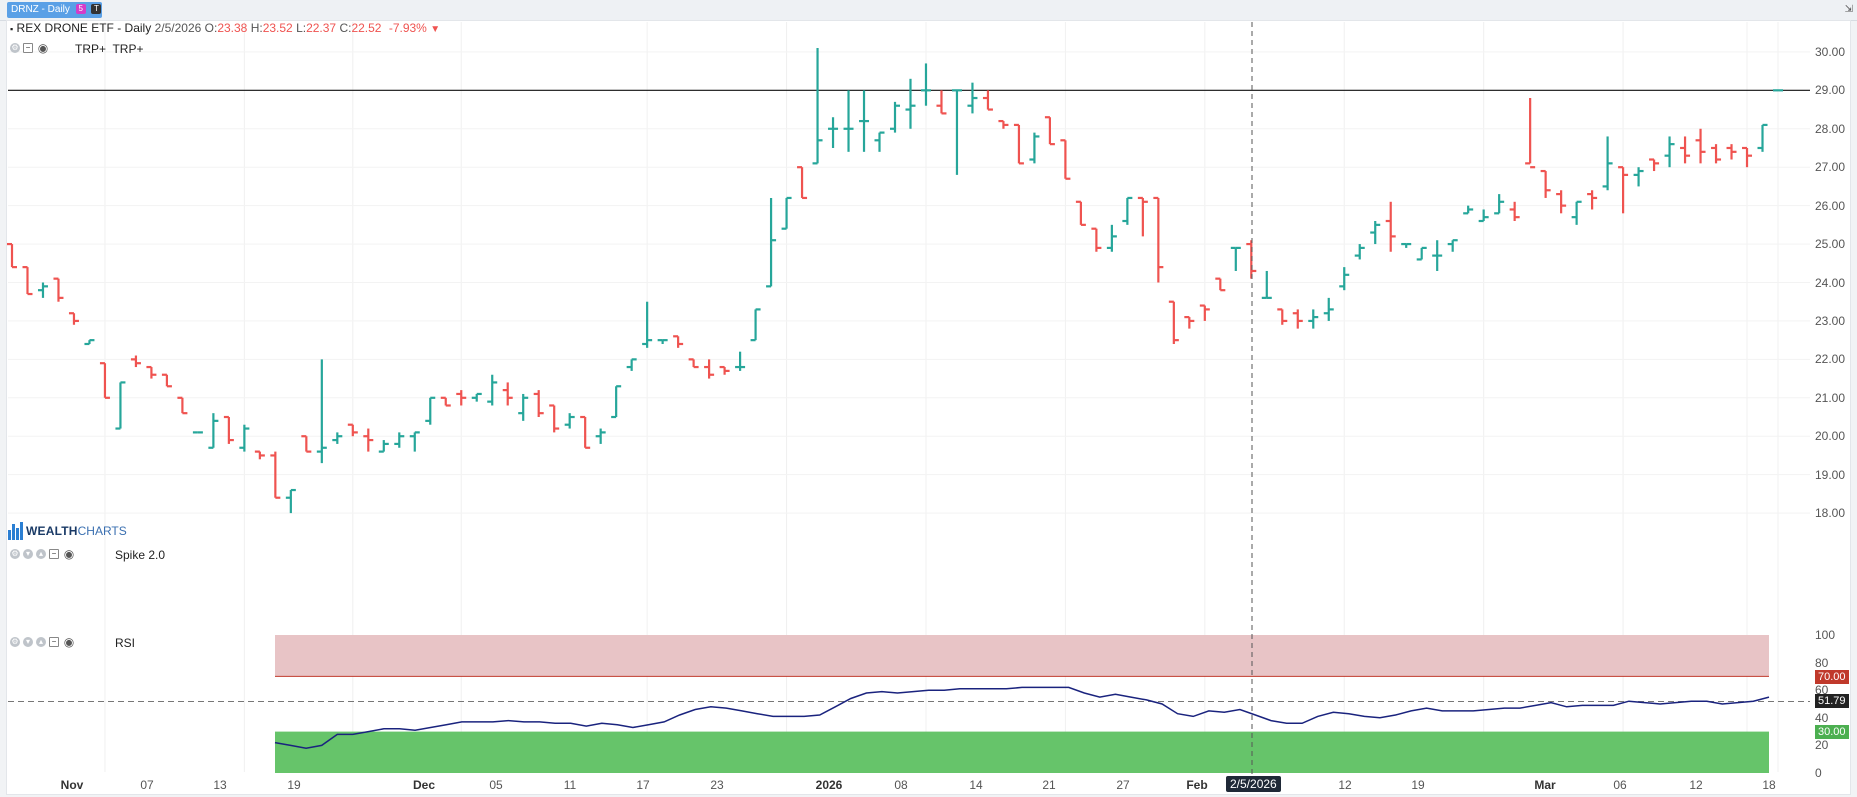 The height and width of the screenshot is (797, 1857). Describe the element at coordinates (829, 785) in the screenshot. I see `time-tick-label: 2026` at that location.